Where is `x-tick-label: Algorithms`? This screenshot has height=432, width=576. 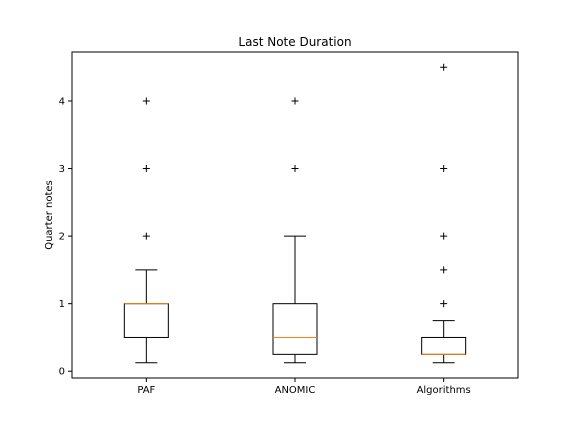
x-tick-label: Algorithms is located at coordinates (444, 390).